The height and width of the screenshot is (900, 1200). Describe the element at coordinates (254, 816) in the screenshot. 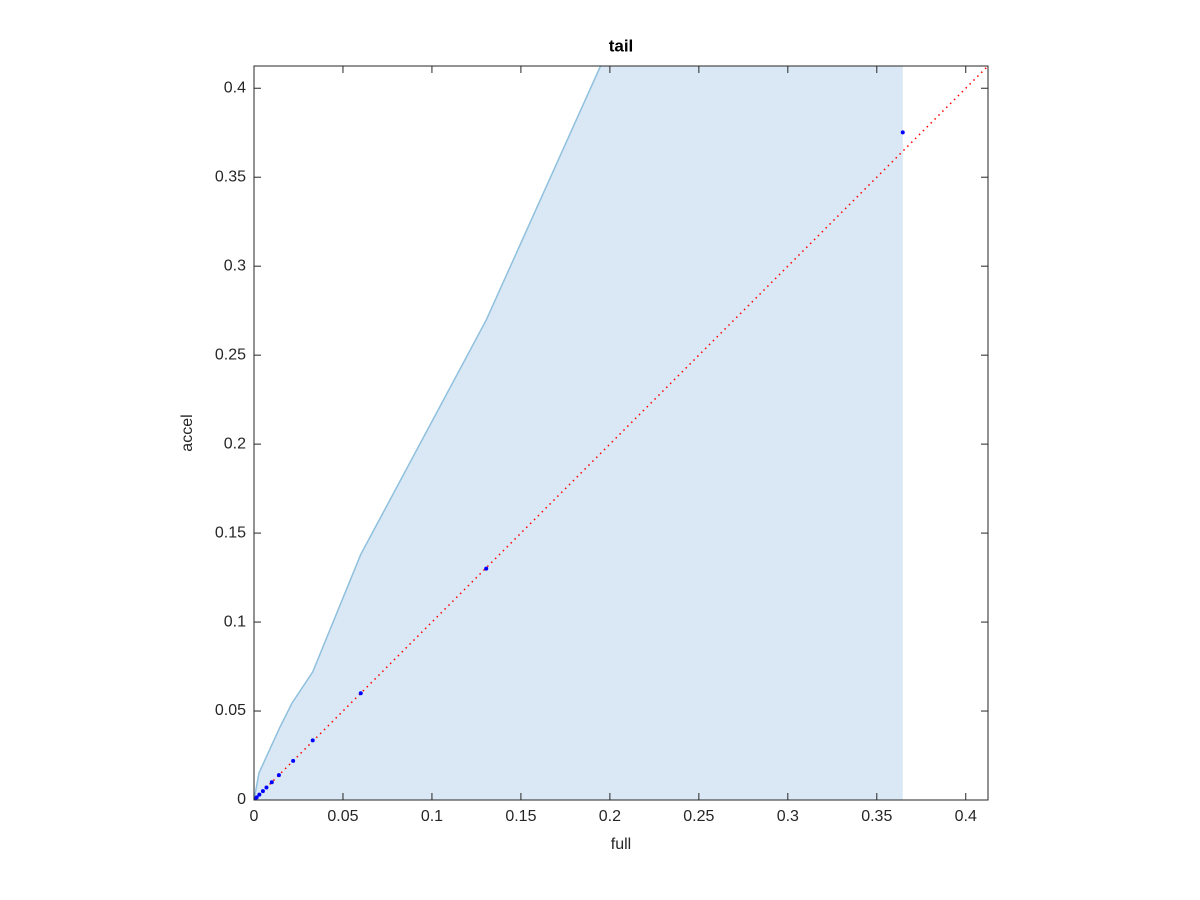

I see `x-tick-label: 0` at that location.